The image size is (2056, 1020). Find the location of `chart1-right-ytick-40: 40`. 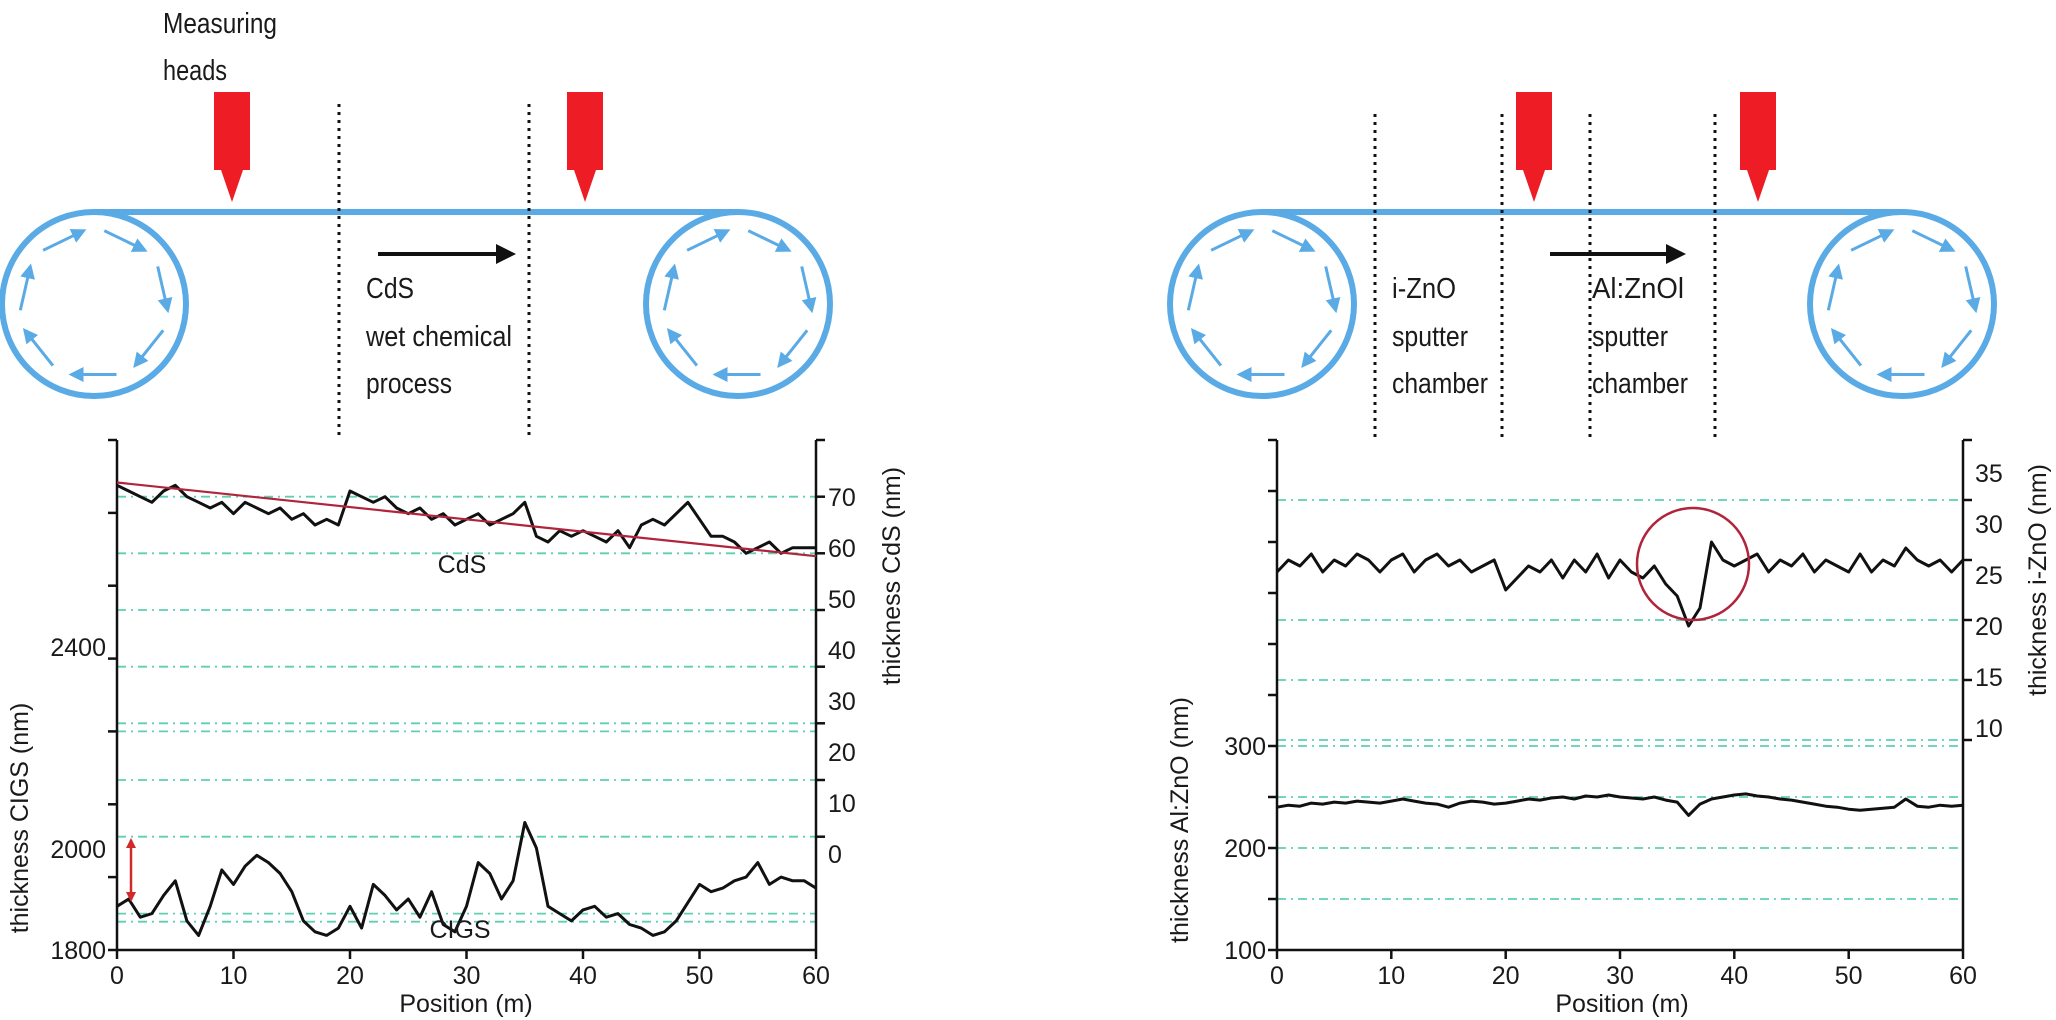

chart1-right-ytick-40: 40 is located at coordinates (842, 651).